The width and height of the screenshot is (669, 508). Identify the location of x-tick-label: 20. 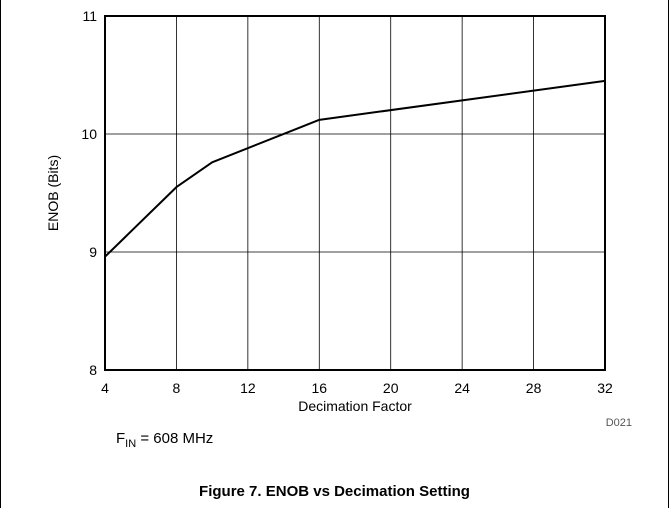
(391, 388).